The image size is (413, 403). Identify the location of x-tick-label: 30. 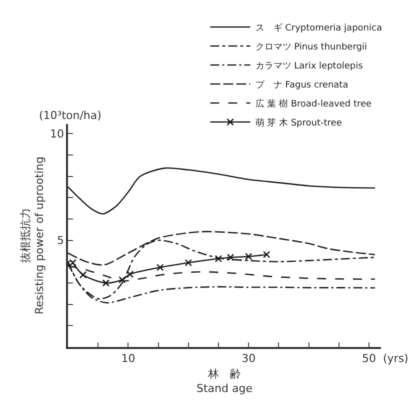
(249, 358).